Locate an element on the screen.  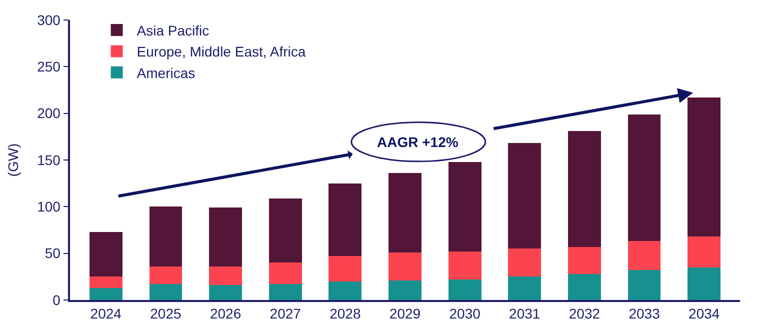
x-tick-label: 2028 is located at coordinates (345, 314).